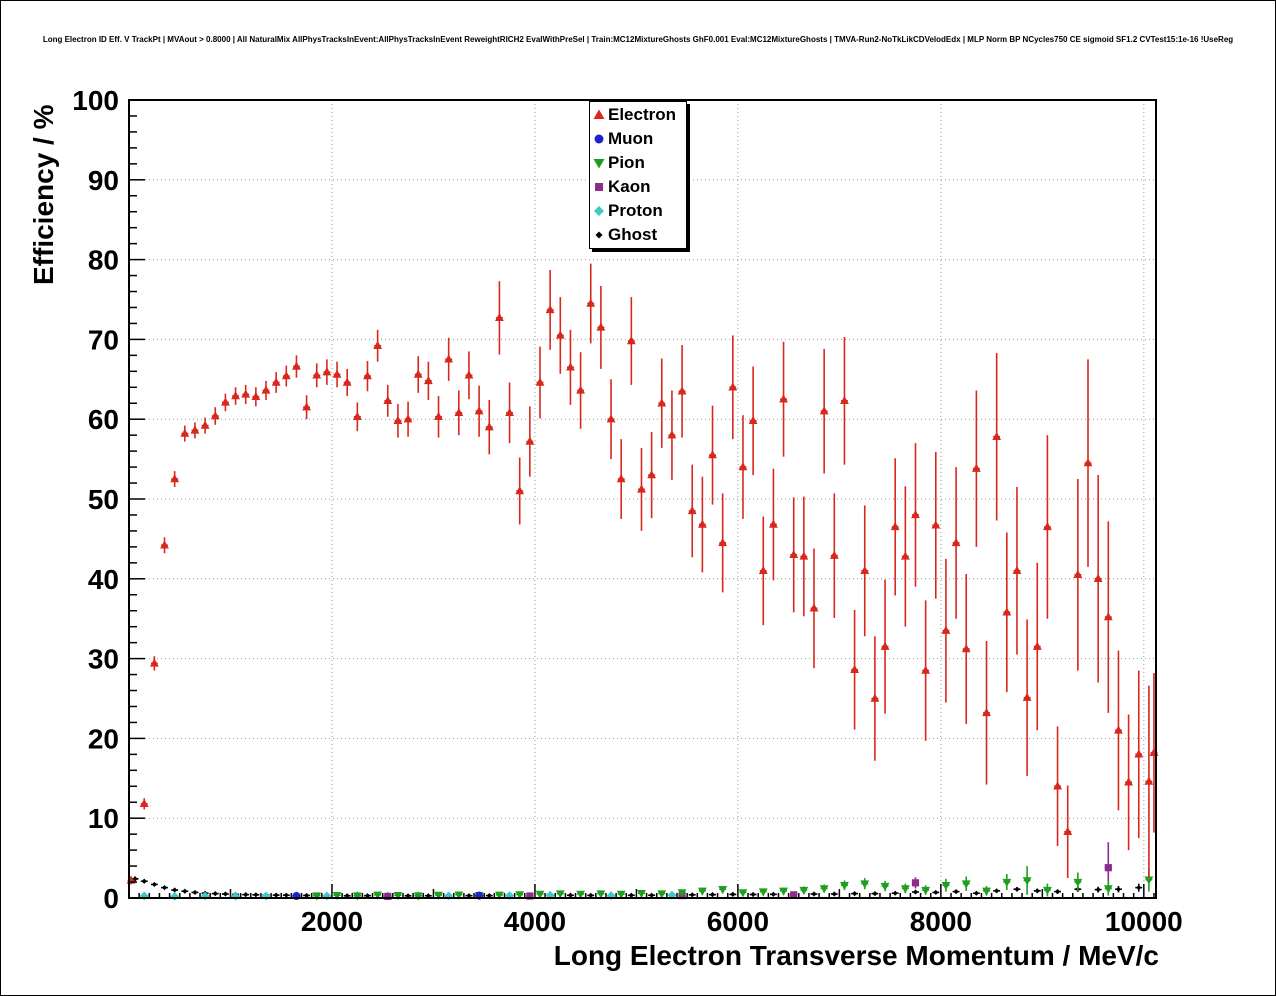 This screenshot has width=1276, height=996. What do you see at coordinates (626, 162) in the screenshot?
I see `legend-label-pion: Pion` at bounding box center [626, 162].